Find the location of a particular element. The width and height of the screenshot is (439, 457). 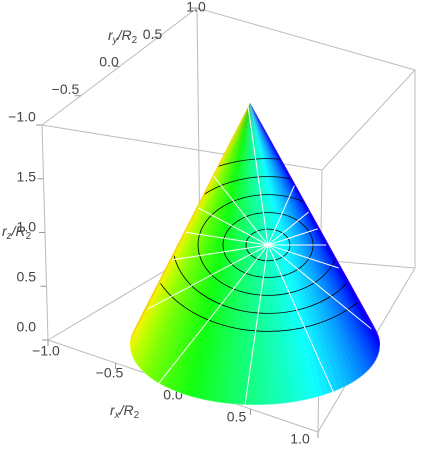

label-part: y is located at coordinates (115, 40).